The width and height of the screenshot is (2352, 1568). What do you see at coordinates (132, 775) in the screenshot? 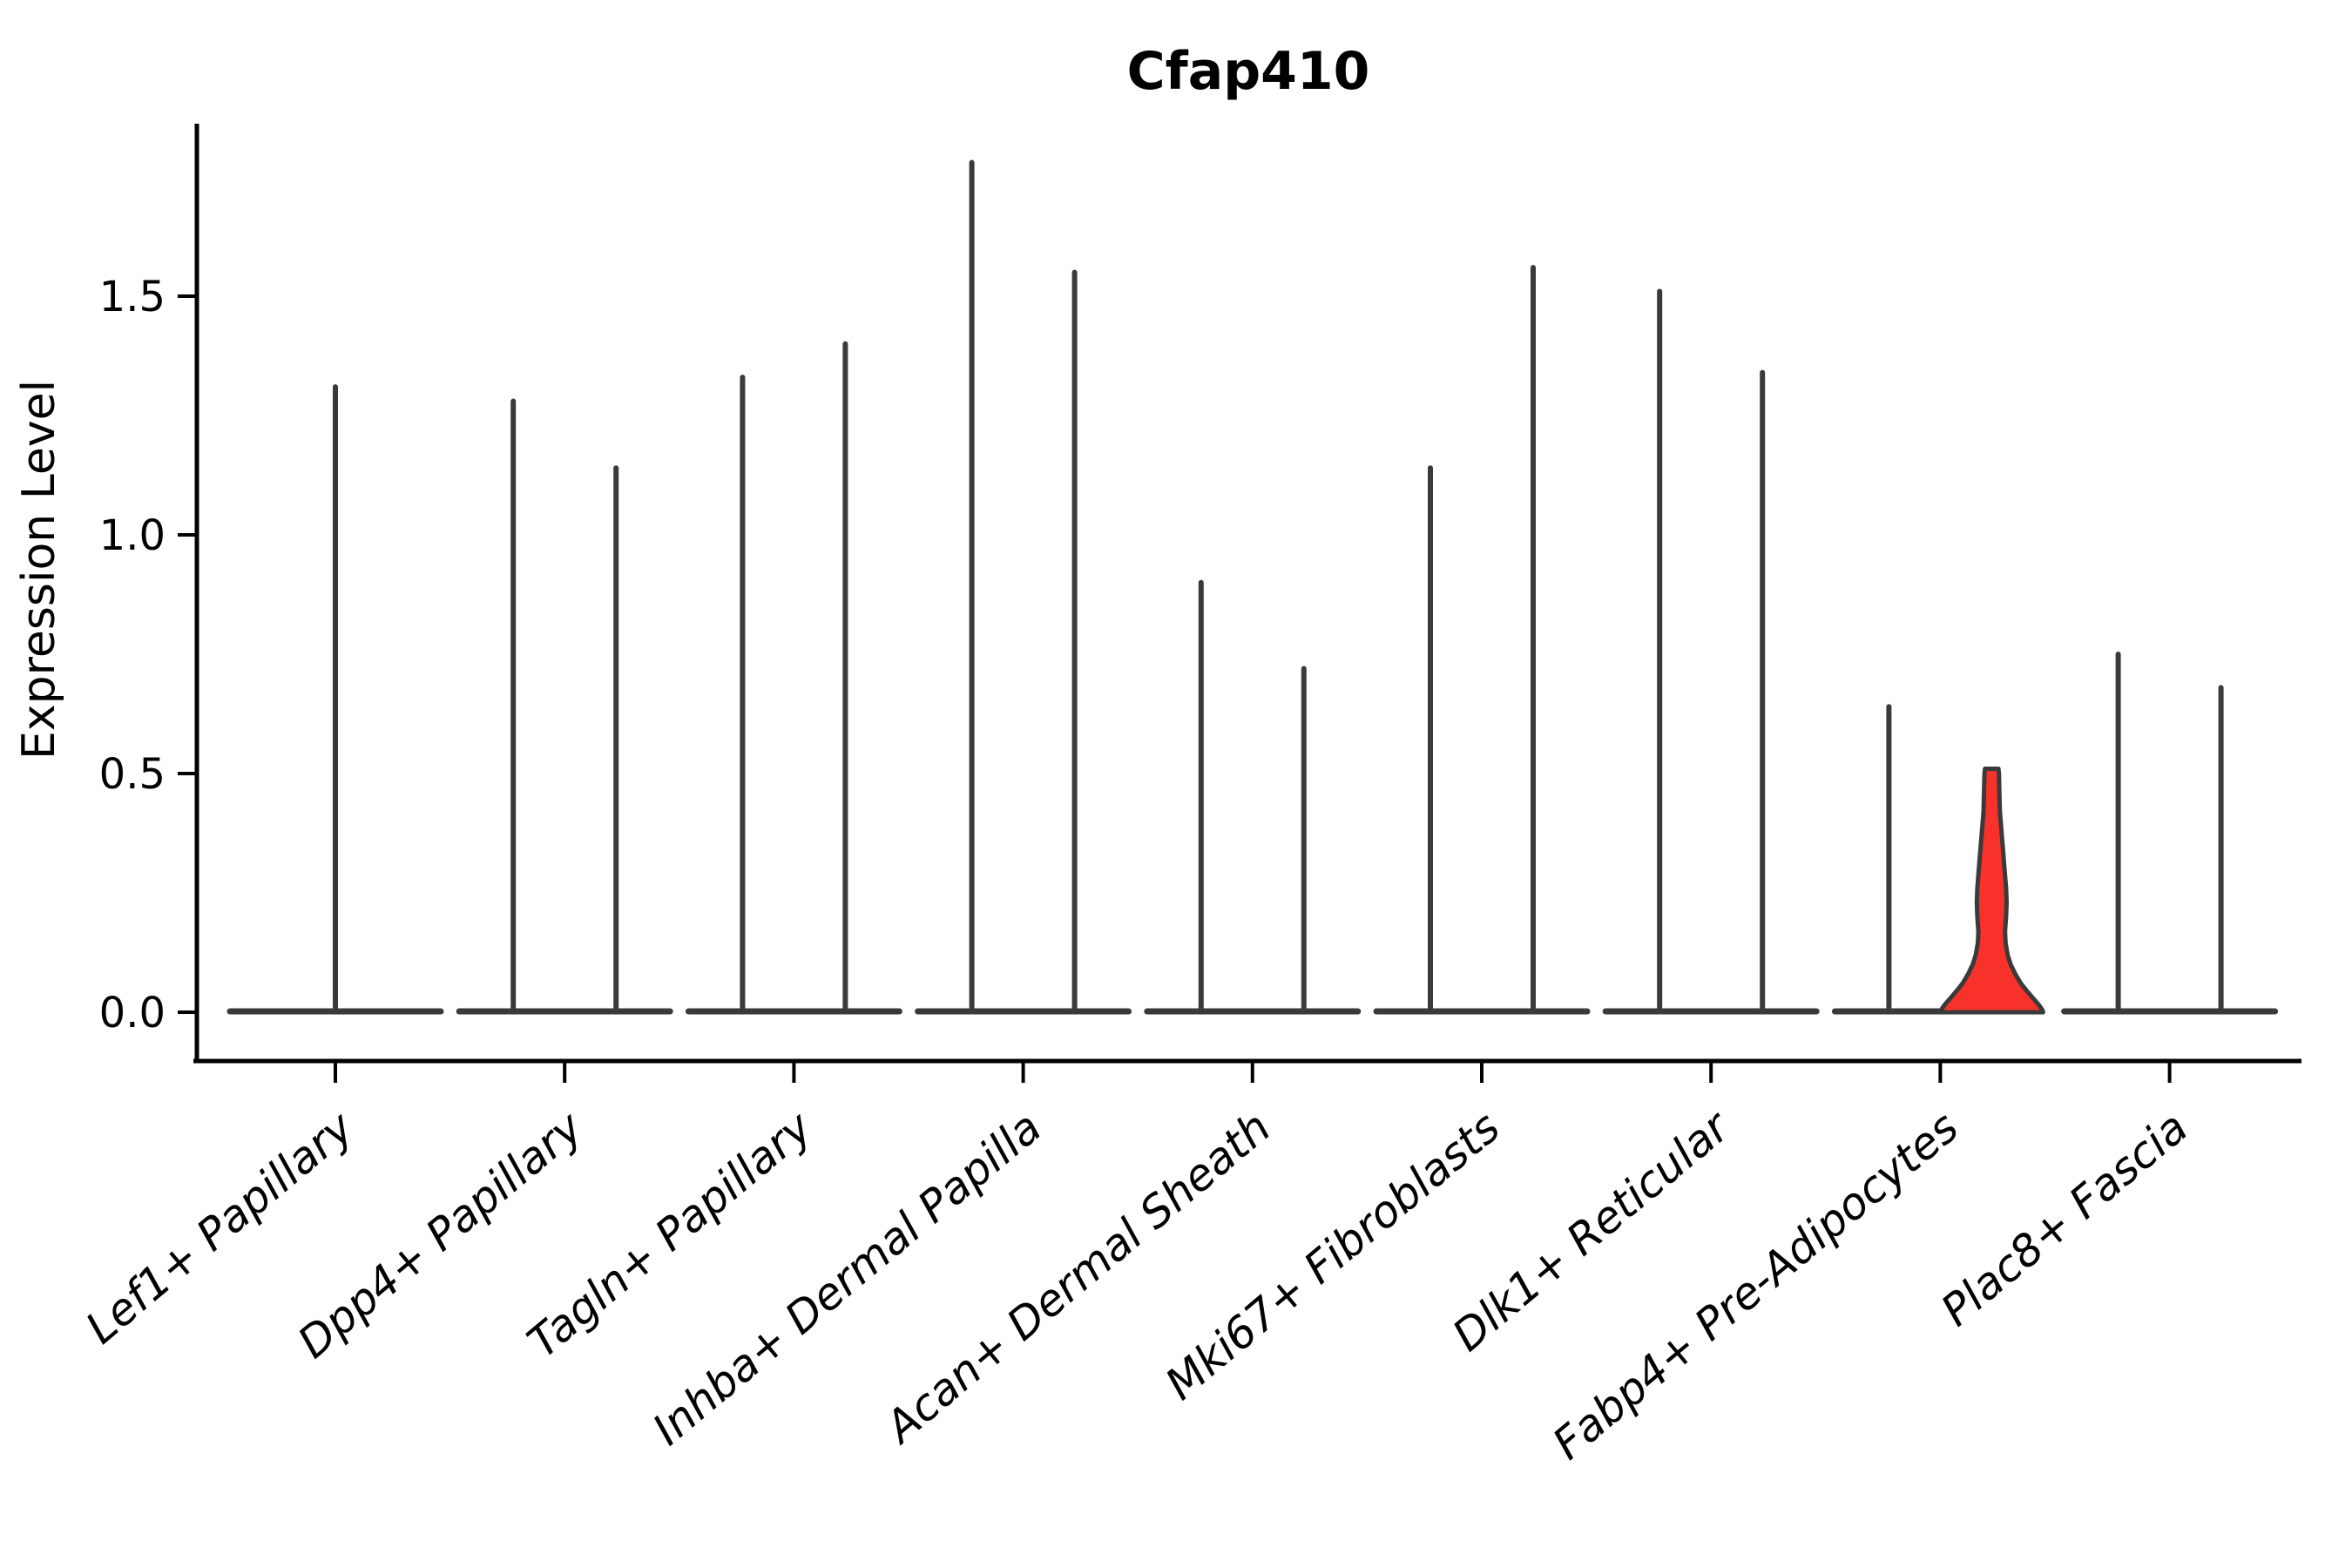
I see `y-tick-label: 0.5` at bounding box center [132, 775].